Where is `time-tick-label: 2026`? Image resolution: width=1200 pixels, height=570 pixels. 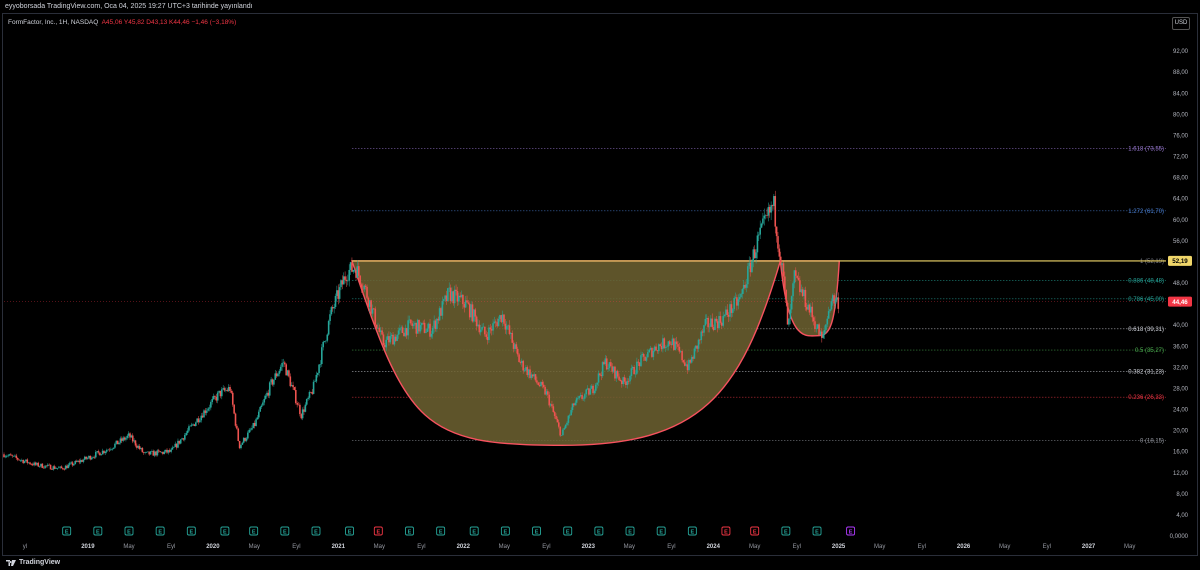
time-tick-label: 2026 is located at coordinates (964, 547).